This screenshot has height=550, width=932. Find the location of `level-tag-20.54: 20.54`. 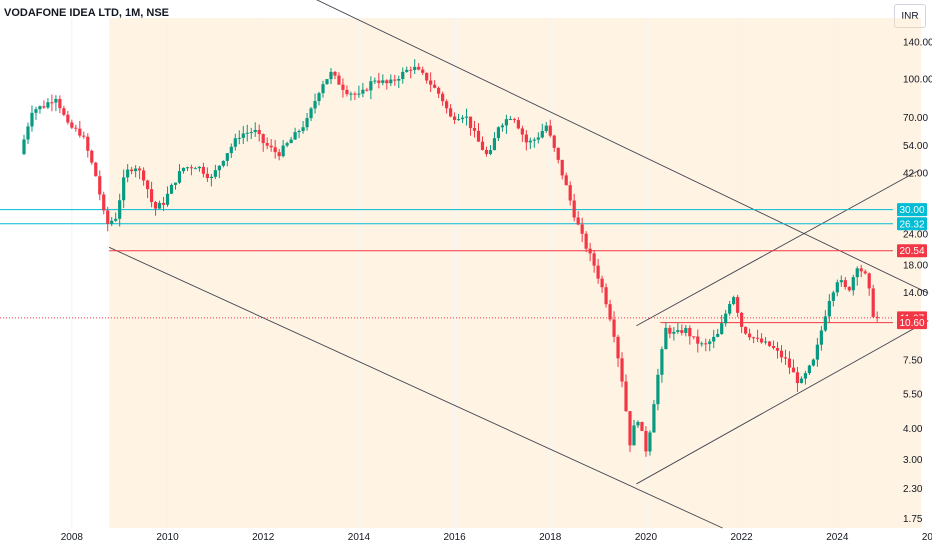

level-tag-20.54: 20.54 is located at coordinates (912, 251).